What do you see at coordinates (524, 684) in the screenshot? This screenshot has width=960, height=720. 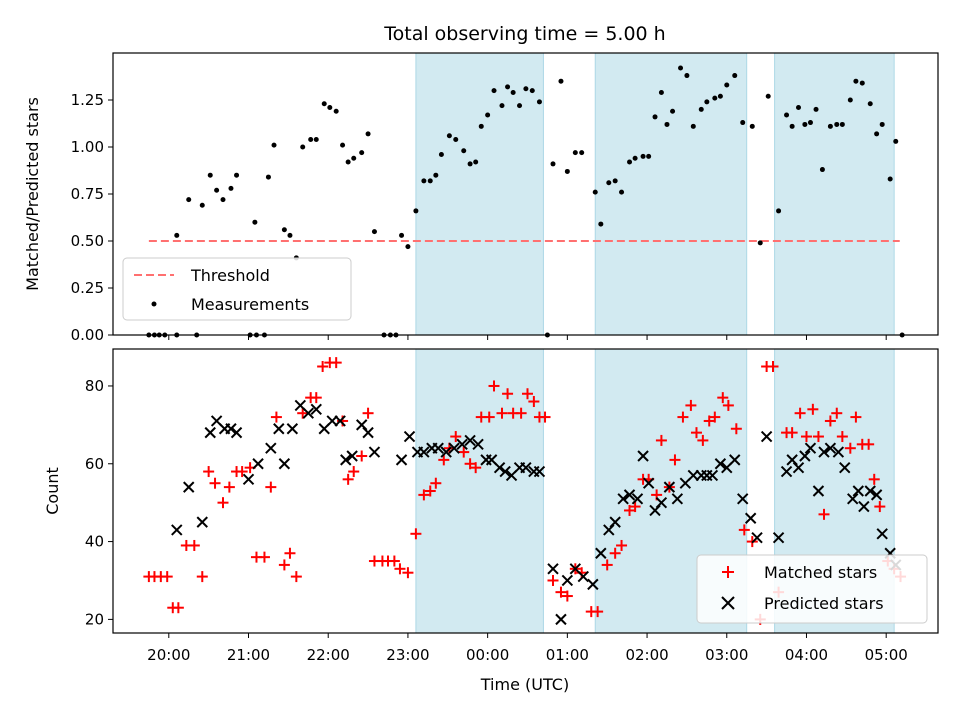 I see `x-axis-label: Time (UTC)` at bounding box center [524, 684].